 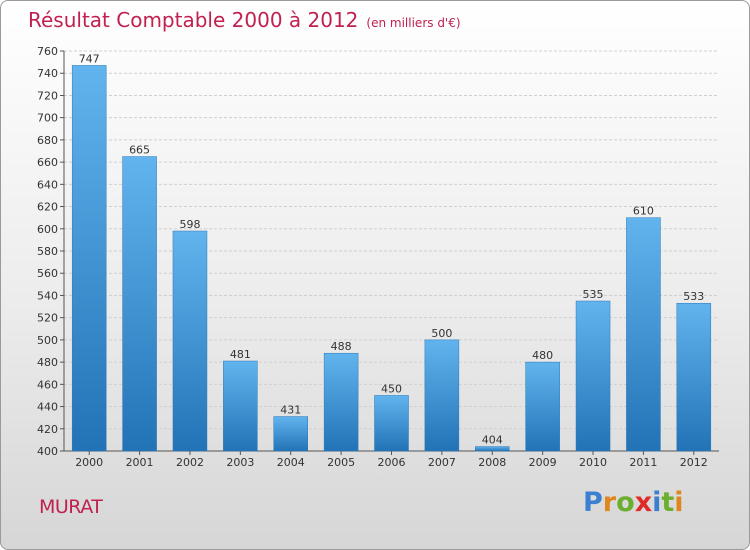 I want to click on y-tick-label: 560, so click(x=47, y=273).